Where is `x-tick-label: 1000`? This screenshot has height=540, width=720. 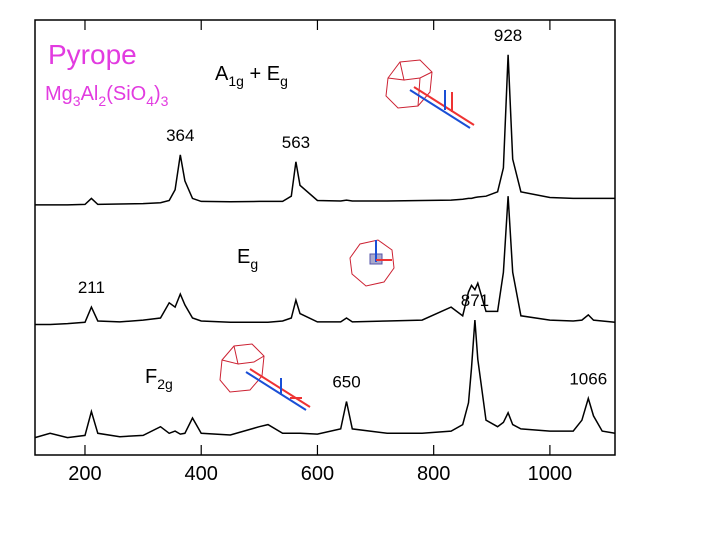
x-tick-label: 1000 is located at coordinates (550, 474).